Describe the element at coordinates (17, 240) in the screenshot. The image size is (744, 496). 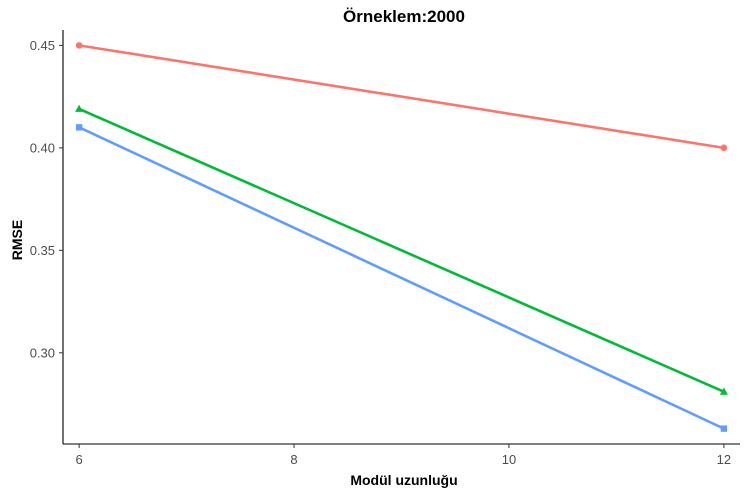
I see `y-axis-label: RMSE` at that location.